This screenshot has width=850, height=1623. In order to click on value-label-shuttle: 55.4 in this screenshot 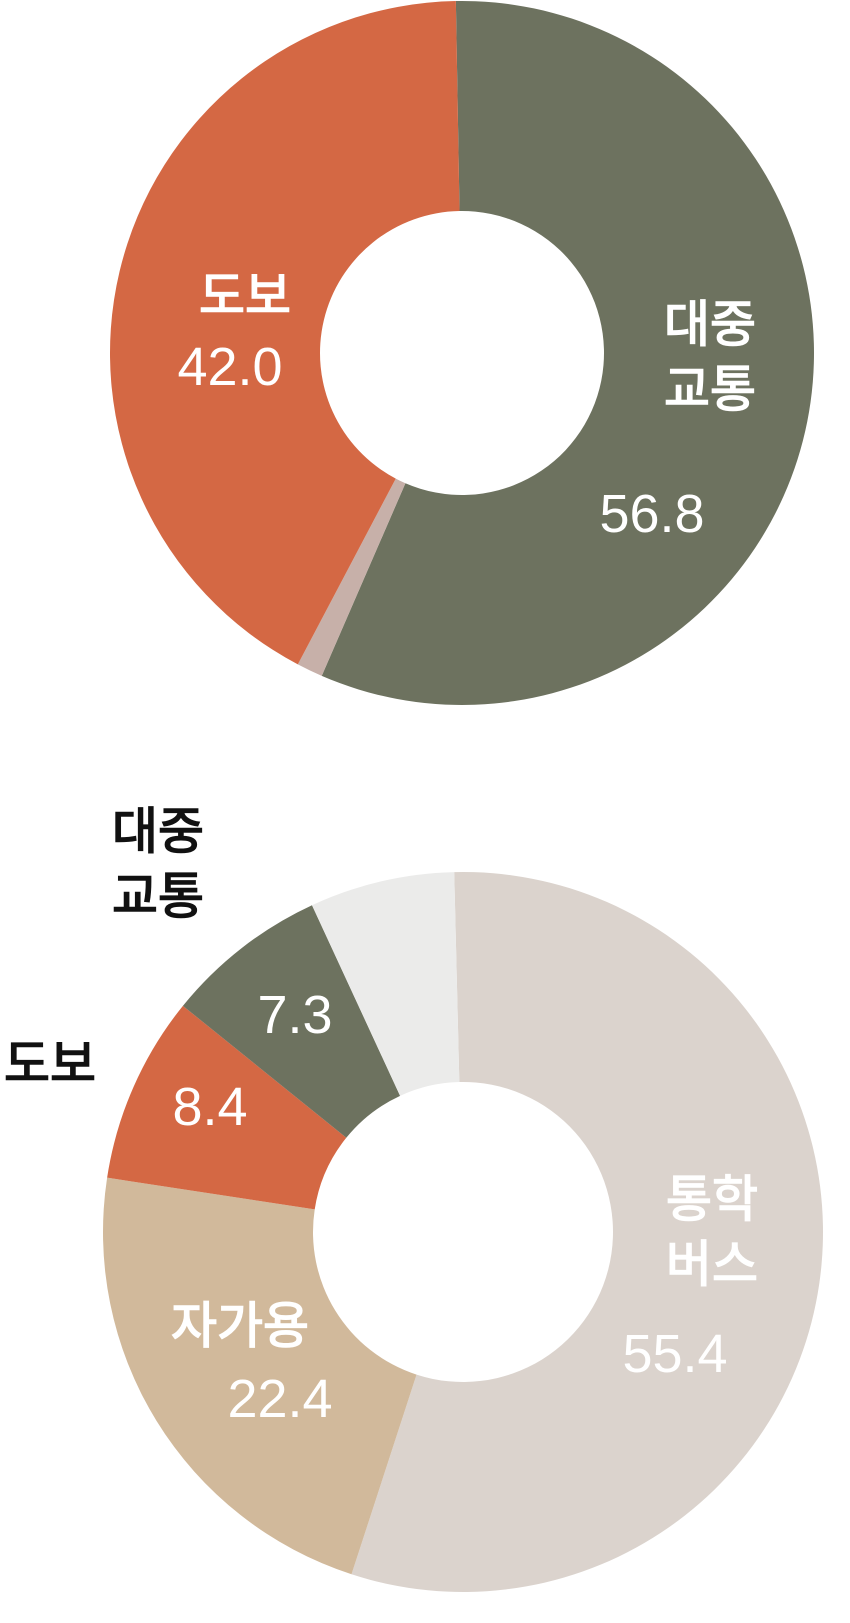, I will do `click(674, 1354)`.